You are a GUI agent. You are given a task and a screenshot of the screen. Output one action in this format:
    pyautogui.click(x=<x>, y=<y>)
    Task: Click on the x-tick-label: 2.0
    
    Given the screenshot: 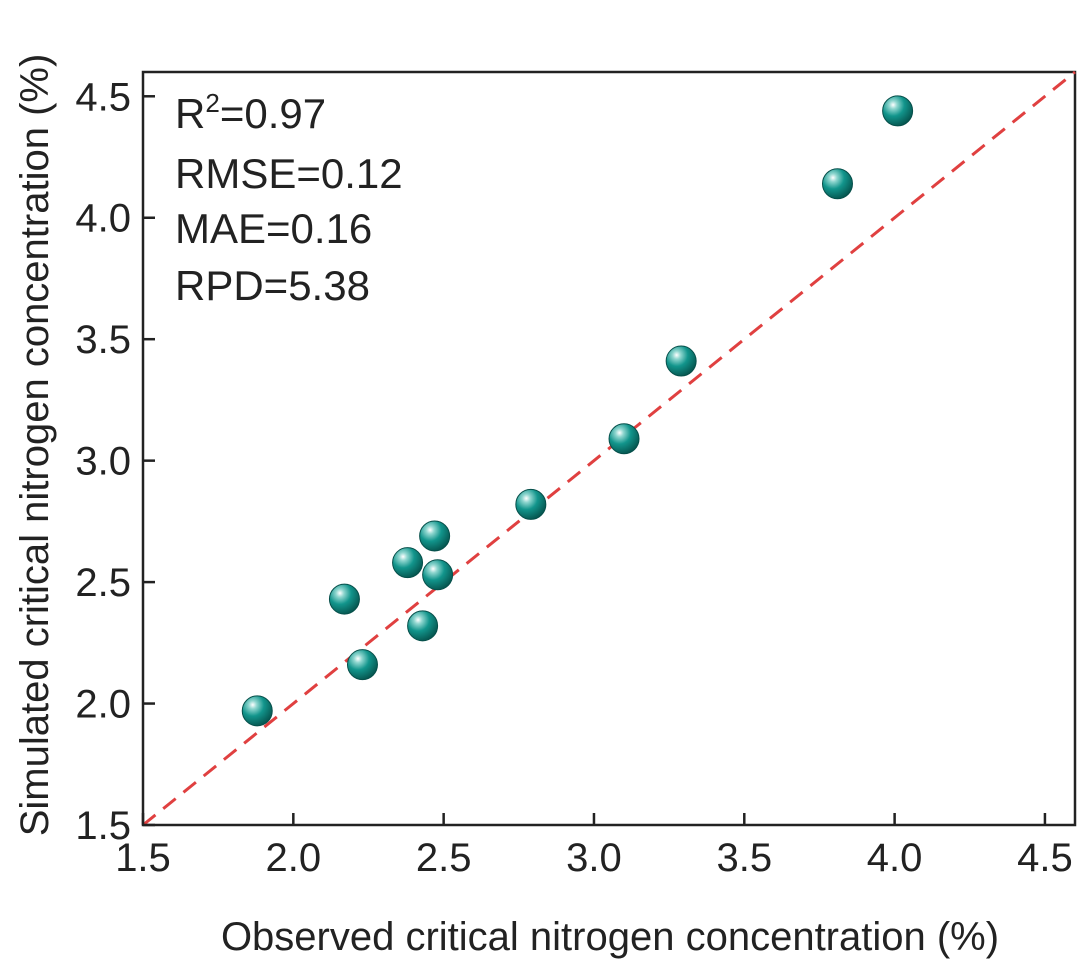 What is the action you would take?
    pyautogui.click(x=294, y=858)
    